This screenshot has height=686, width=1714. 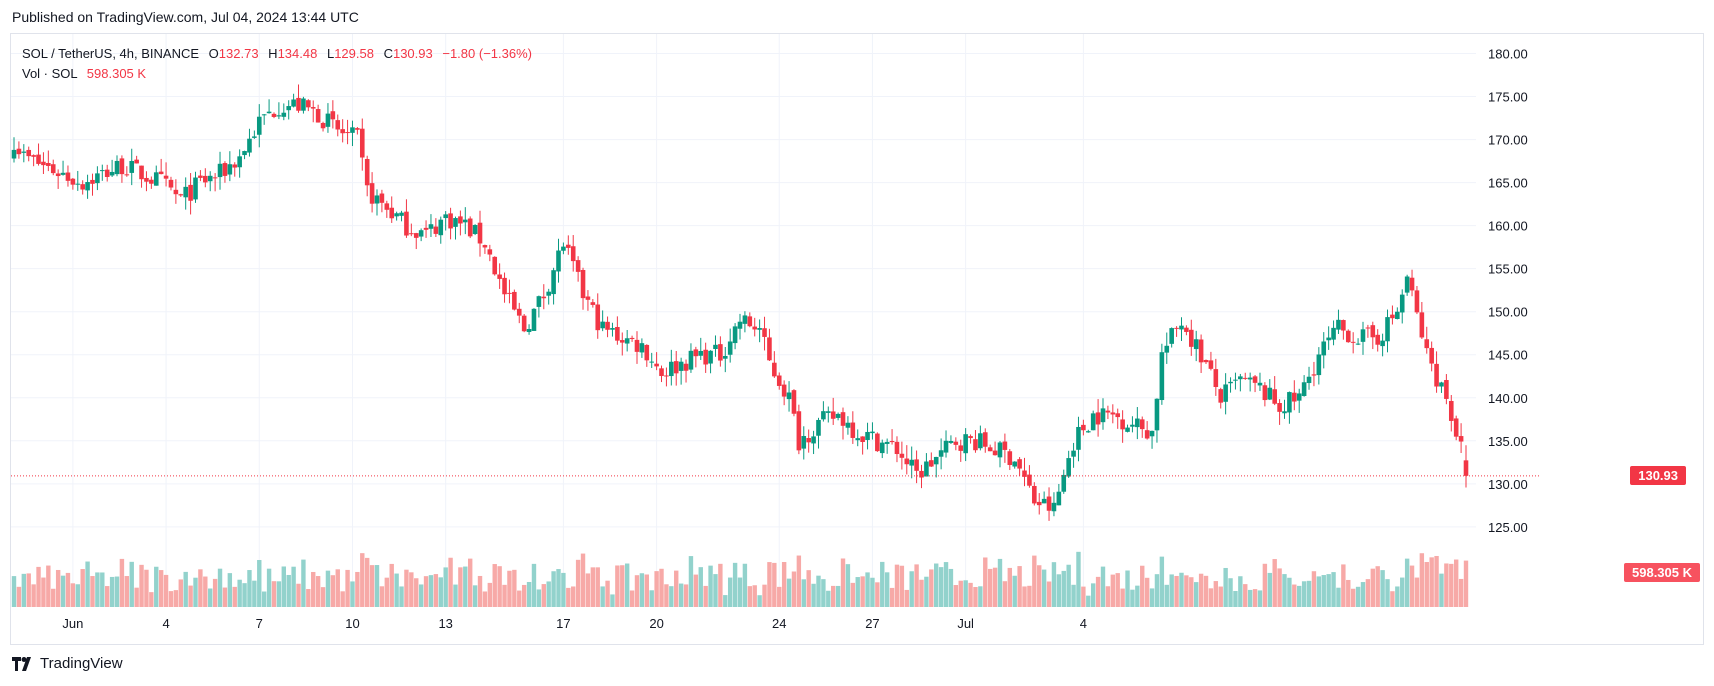 What do you see at coordinates (1508, 441) in the screenshot?
I see `y-tick-label: 135.00` at bounding box center [1508, 441].